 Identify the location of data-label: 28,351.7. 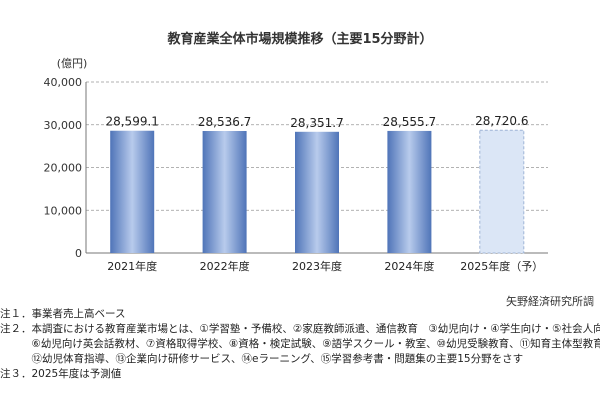
(316, 123).